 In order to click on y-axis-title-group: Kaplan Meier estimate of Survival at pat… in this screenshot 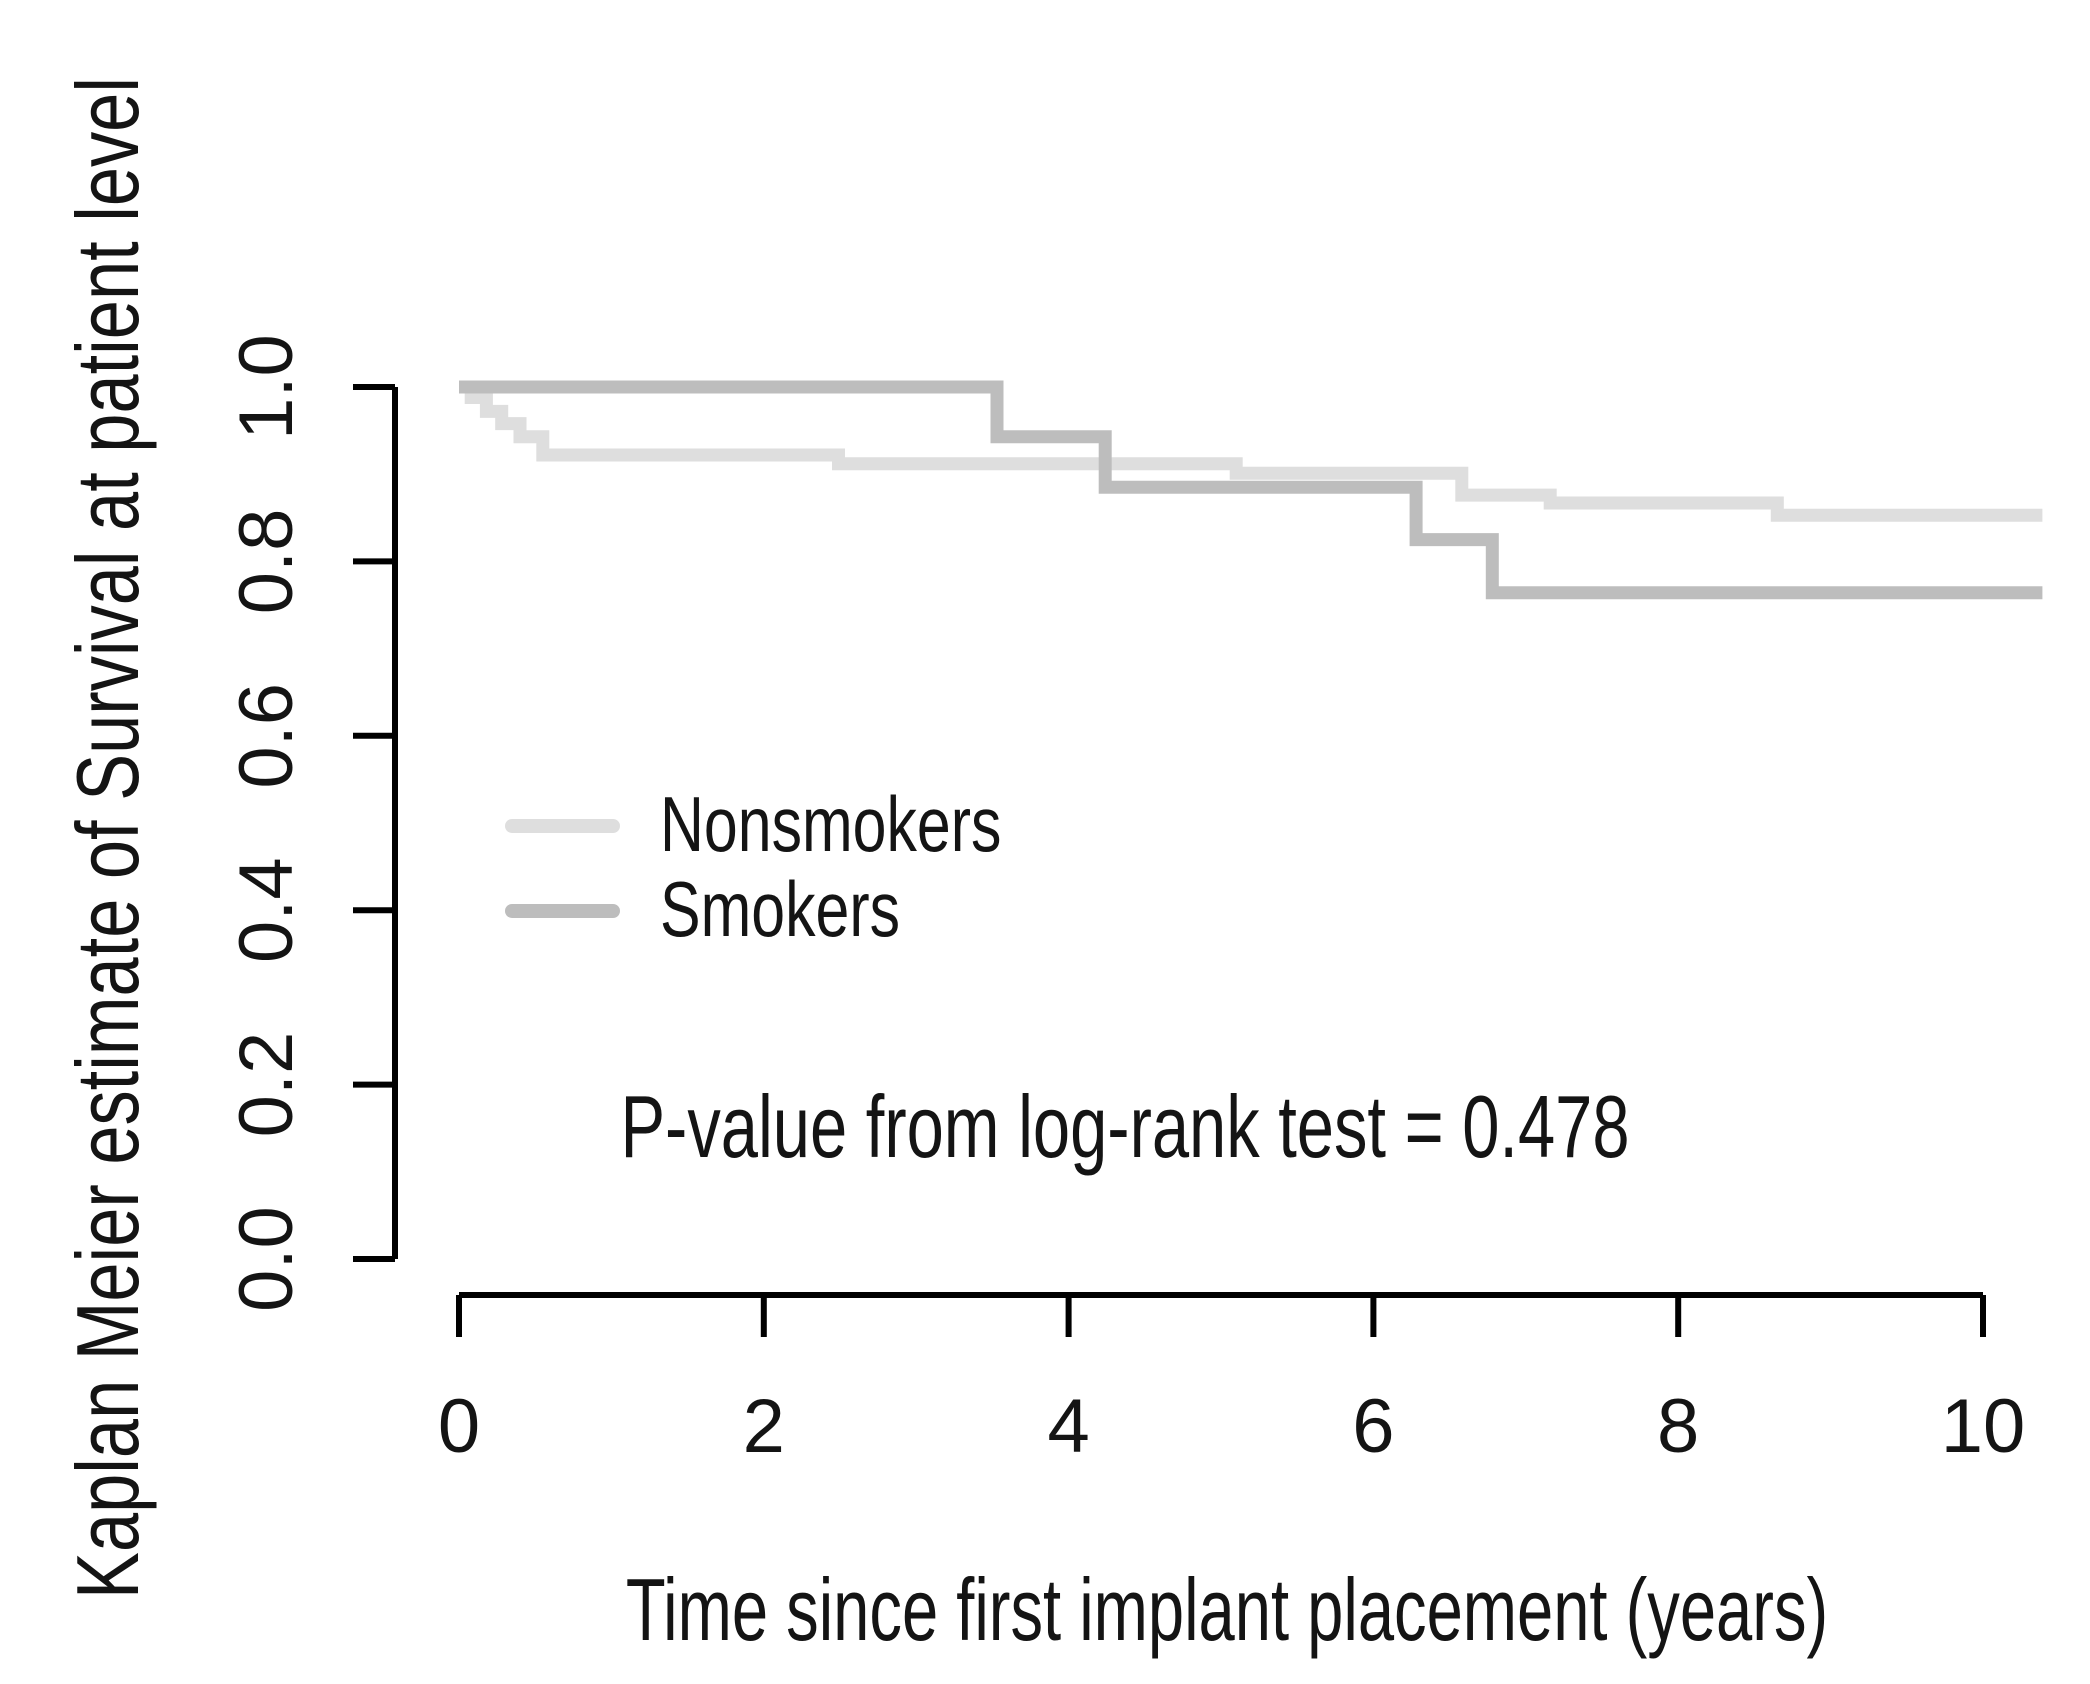, I will do `click(107, 838)`.